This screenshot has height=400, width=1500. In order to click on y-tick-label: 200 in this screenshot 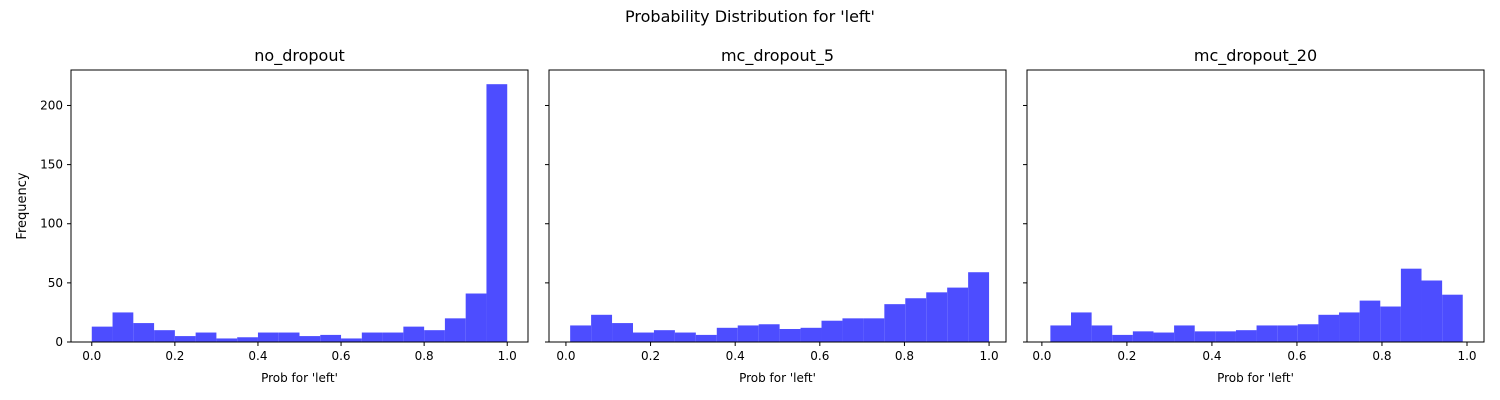, I will do `click(51, 105)`.